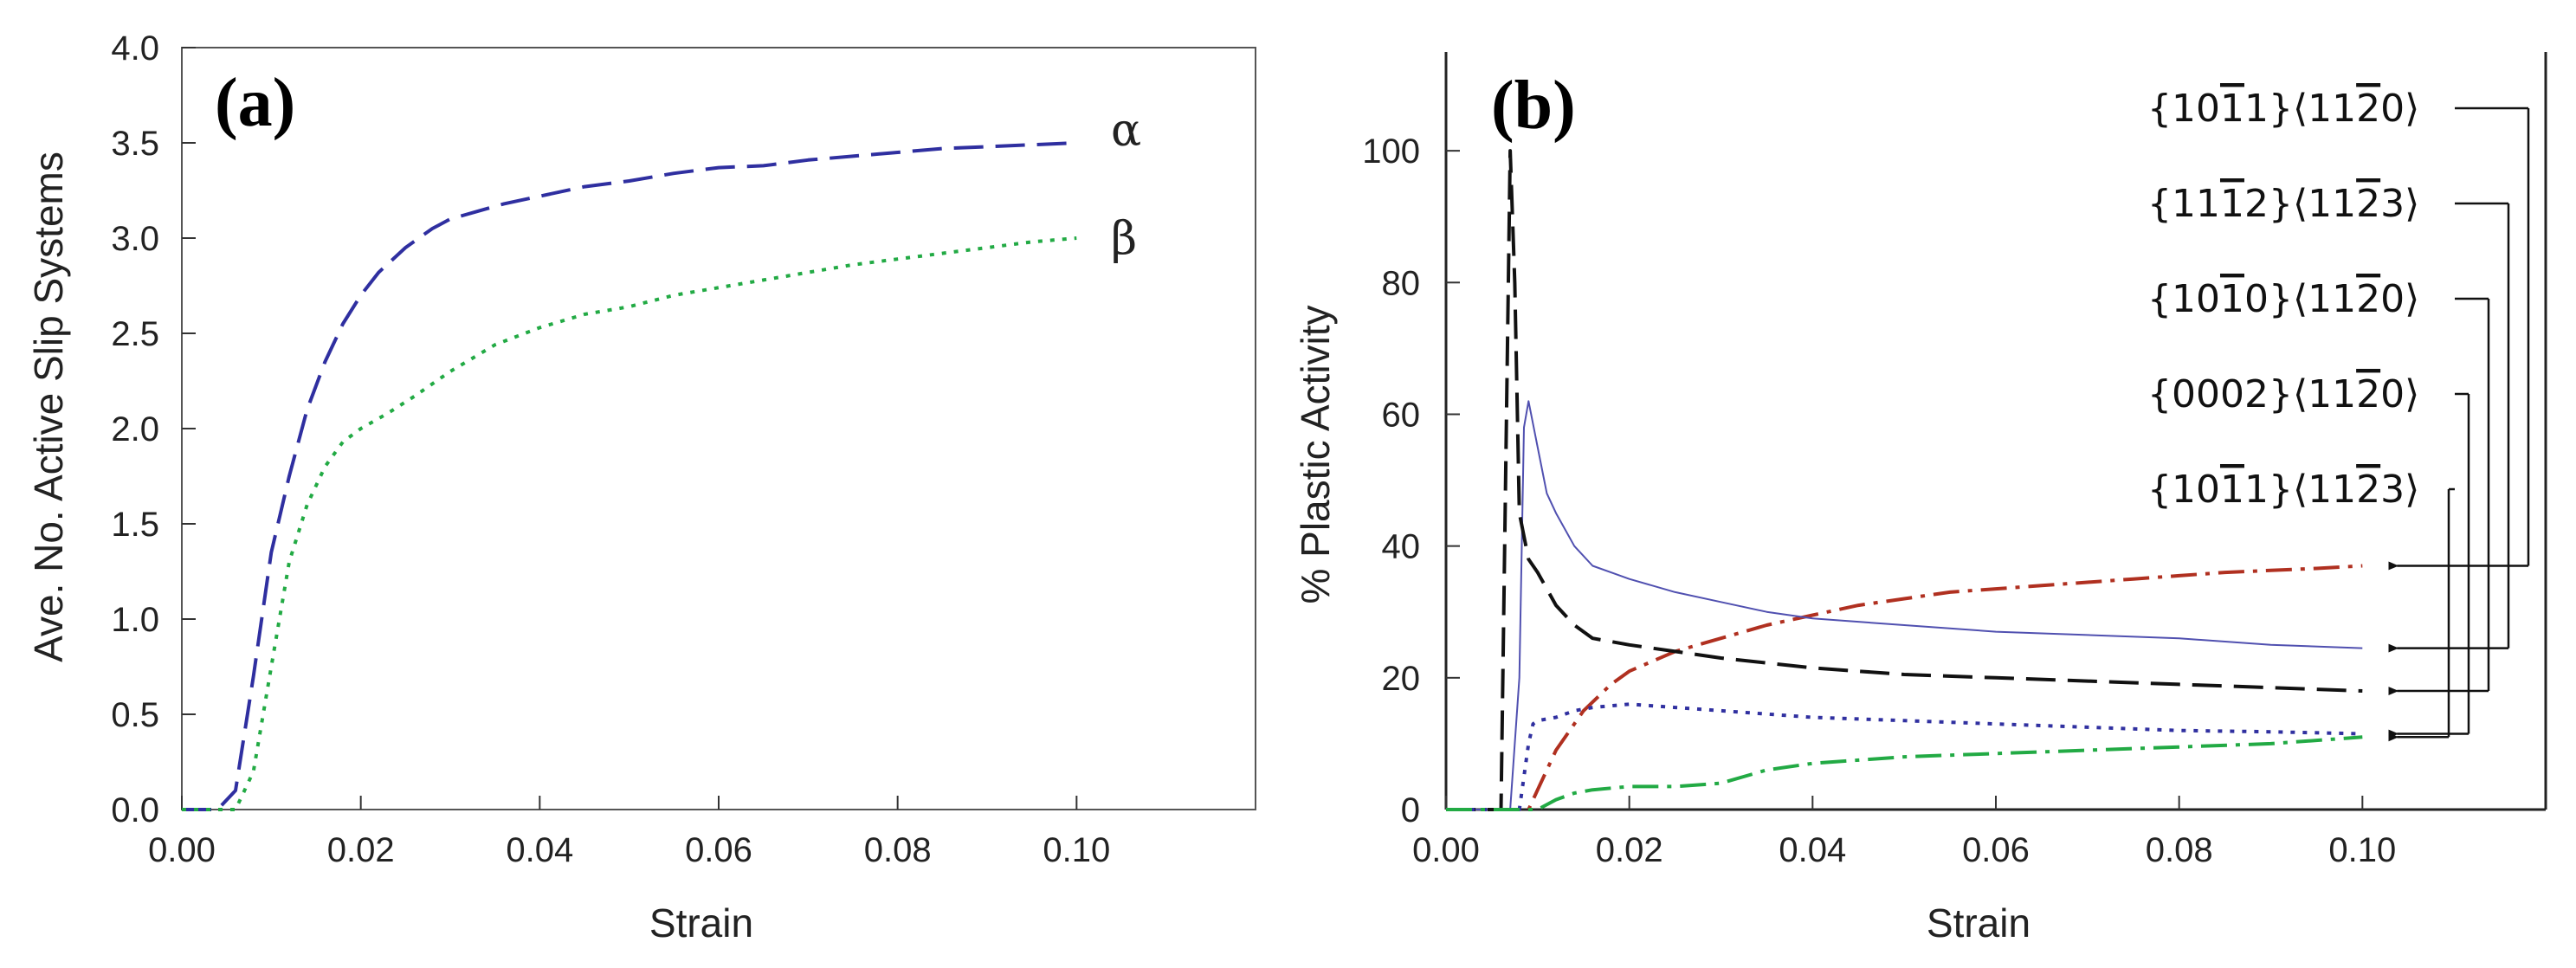 The height and width of the screenshot is (968, 2576). I want to click on legend-label-4: {1011}⟨1123⟩, so click(2283, 490).